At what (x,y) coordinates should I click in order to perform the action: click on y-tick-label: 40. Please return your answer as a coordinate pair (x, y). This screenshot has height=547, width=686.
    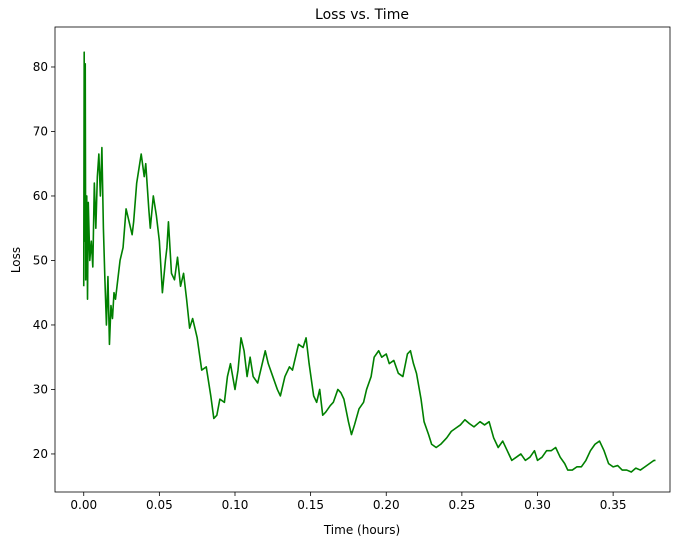
    Looking at the image, I should click on (40, 325).